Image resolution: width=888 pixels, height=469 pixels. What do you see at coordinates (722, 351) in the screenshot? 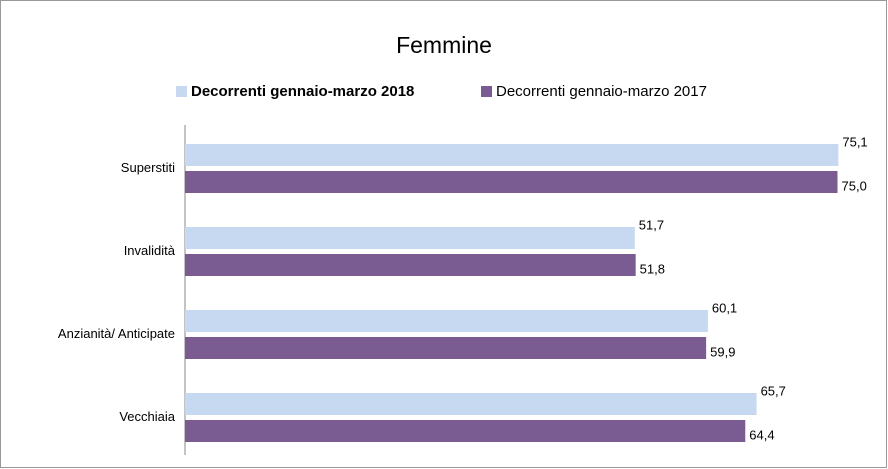
I see `value-label: 59,9` at bounding box center [722, 351].